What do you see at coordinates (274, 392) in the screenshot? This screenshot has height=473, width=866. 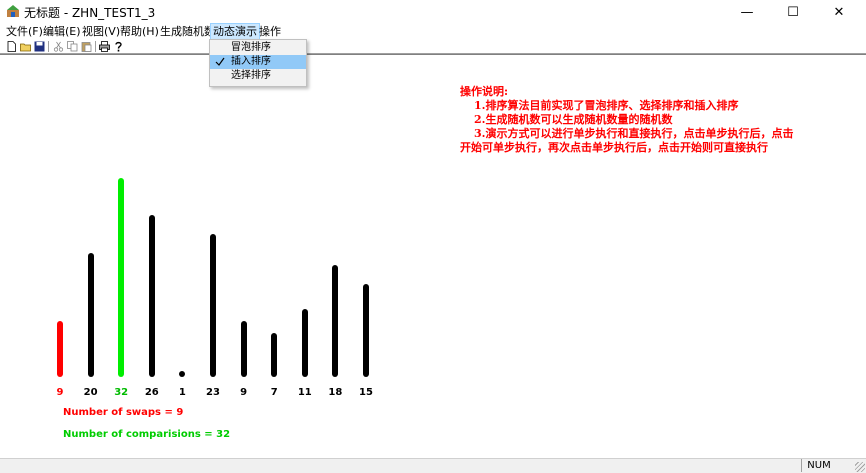 I see `bar-value-label: 7` at bounding box center [274, 392].